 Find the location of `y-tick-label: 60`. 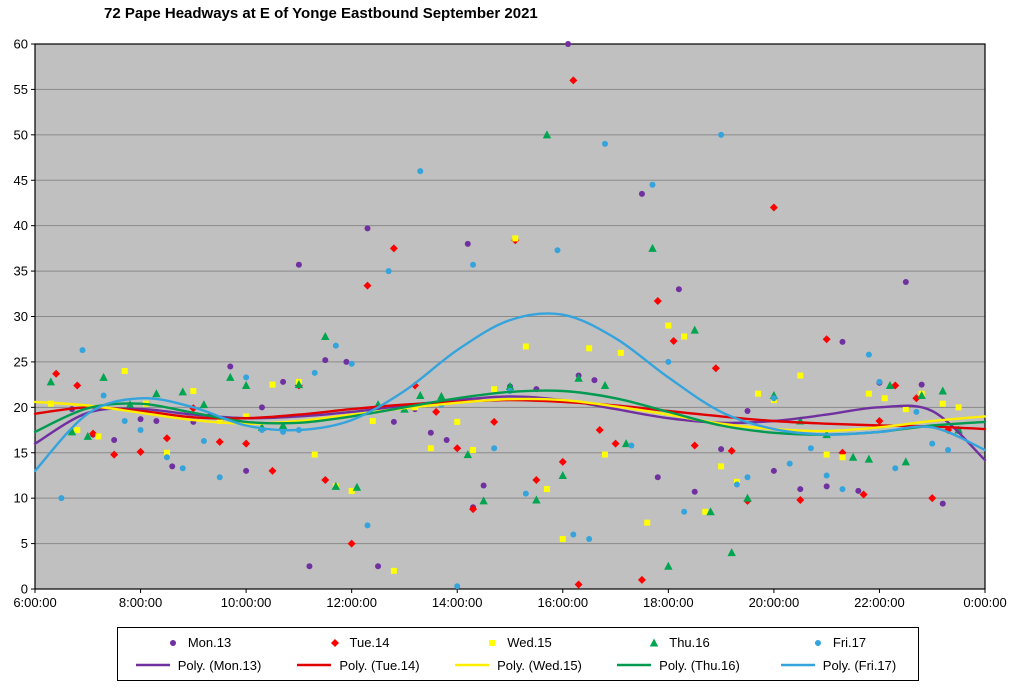

y-tick-label: 60 is located at coordinates (21, 44).